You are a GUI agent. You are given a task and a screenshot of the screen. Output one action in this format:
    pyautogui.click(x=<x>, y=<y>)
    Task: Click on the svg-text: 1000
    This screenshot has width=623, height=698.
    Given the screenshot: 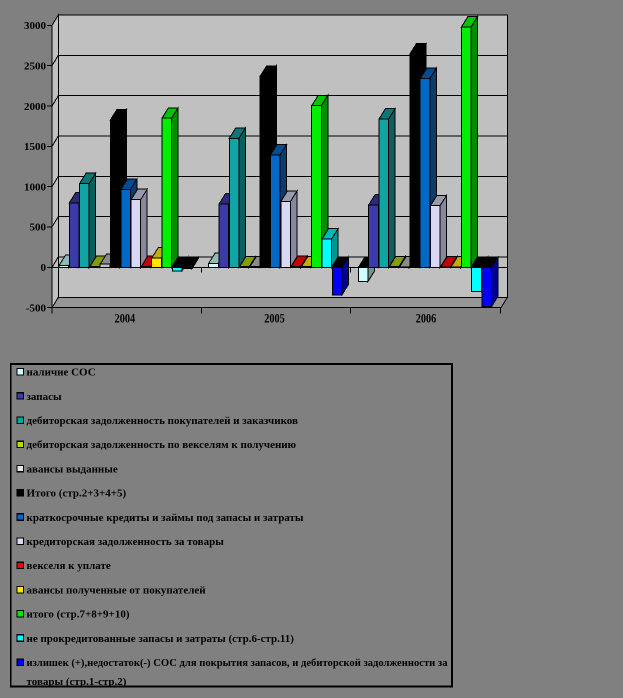 What is the action you would take?
    pyautogui.click(x=35, y=187)
    